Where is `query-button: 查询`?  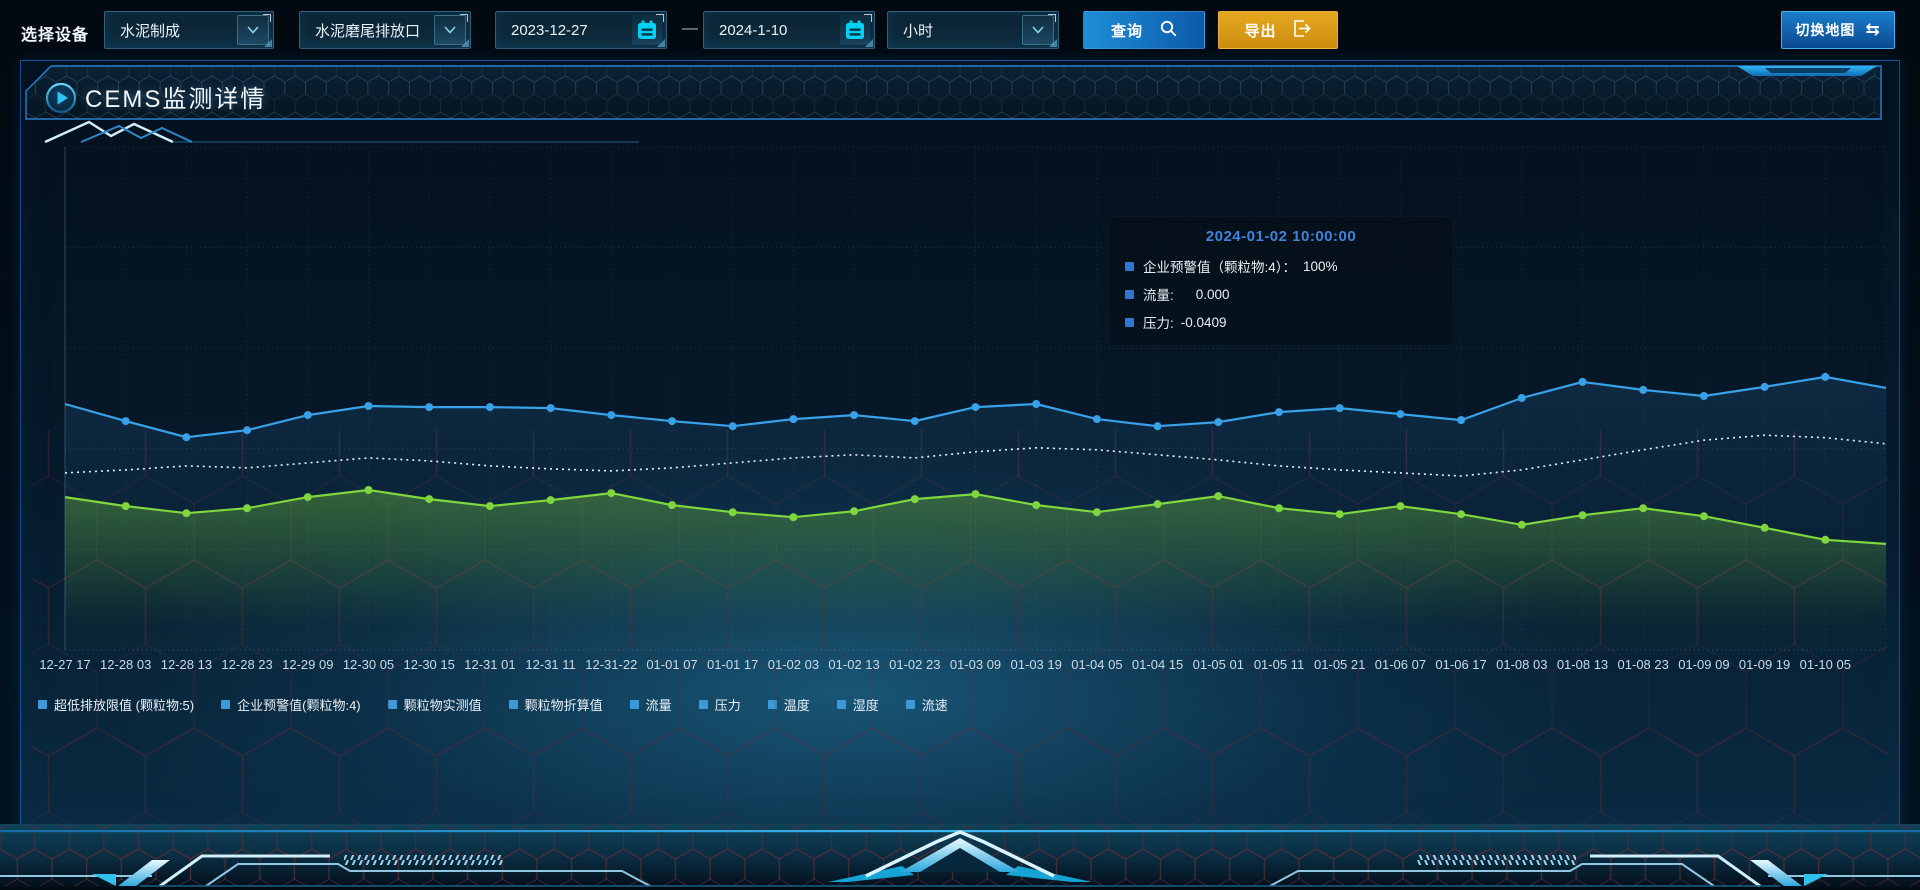
query-button: 查询 is located at coordinates (1144, 30).